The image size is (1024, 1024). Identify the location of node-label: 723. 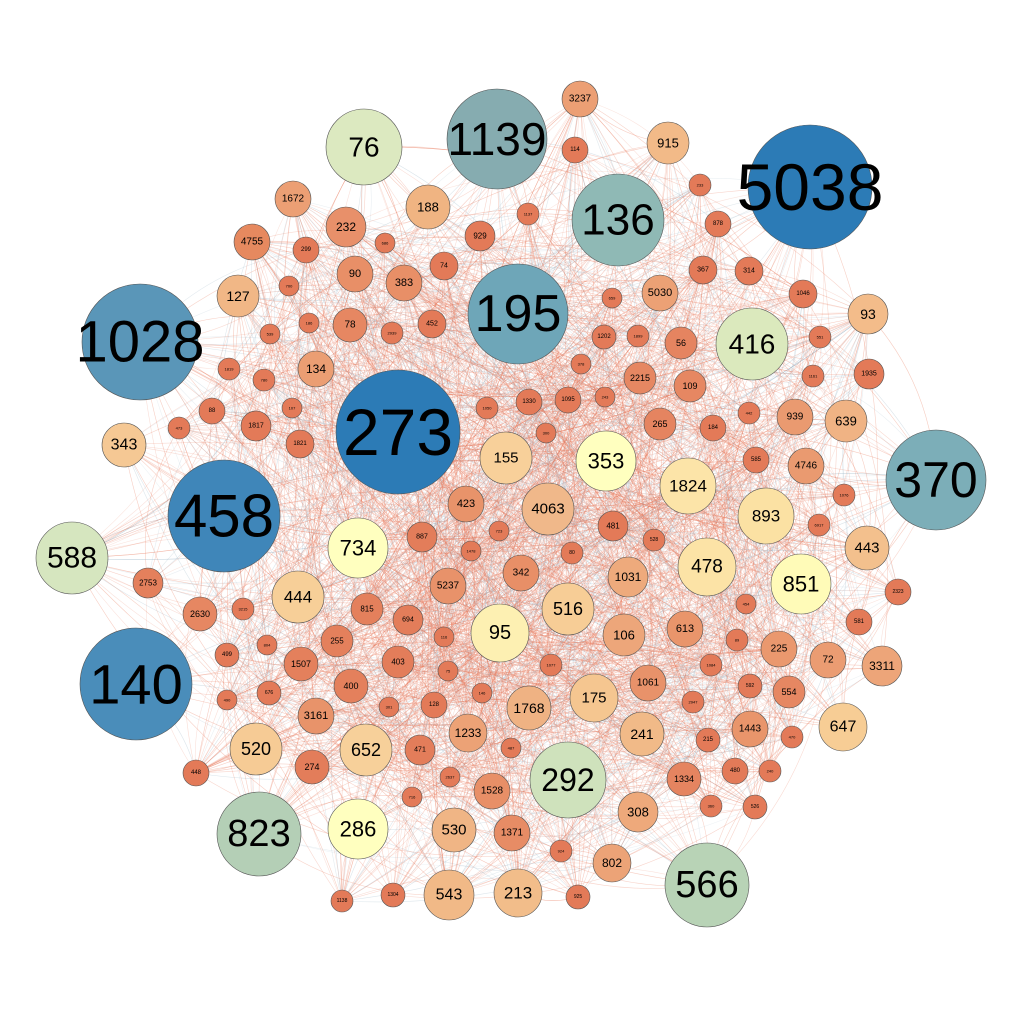
(499, 531).